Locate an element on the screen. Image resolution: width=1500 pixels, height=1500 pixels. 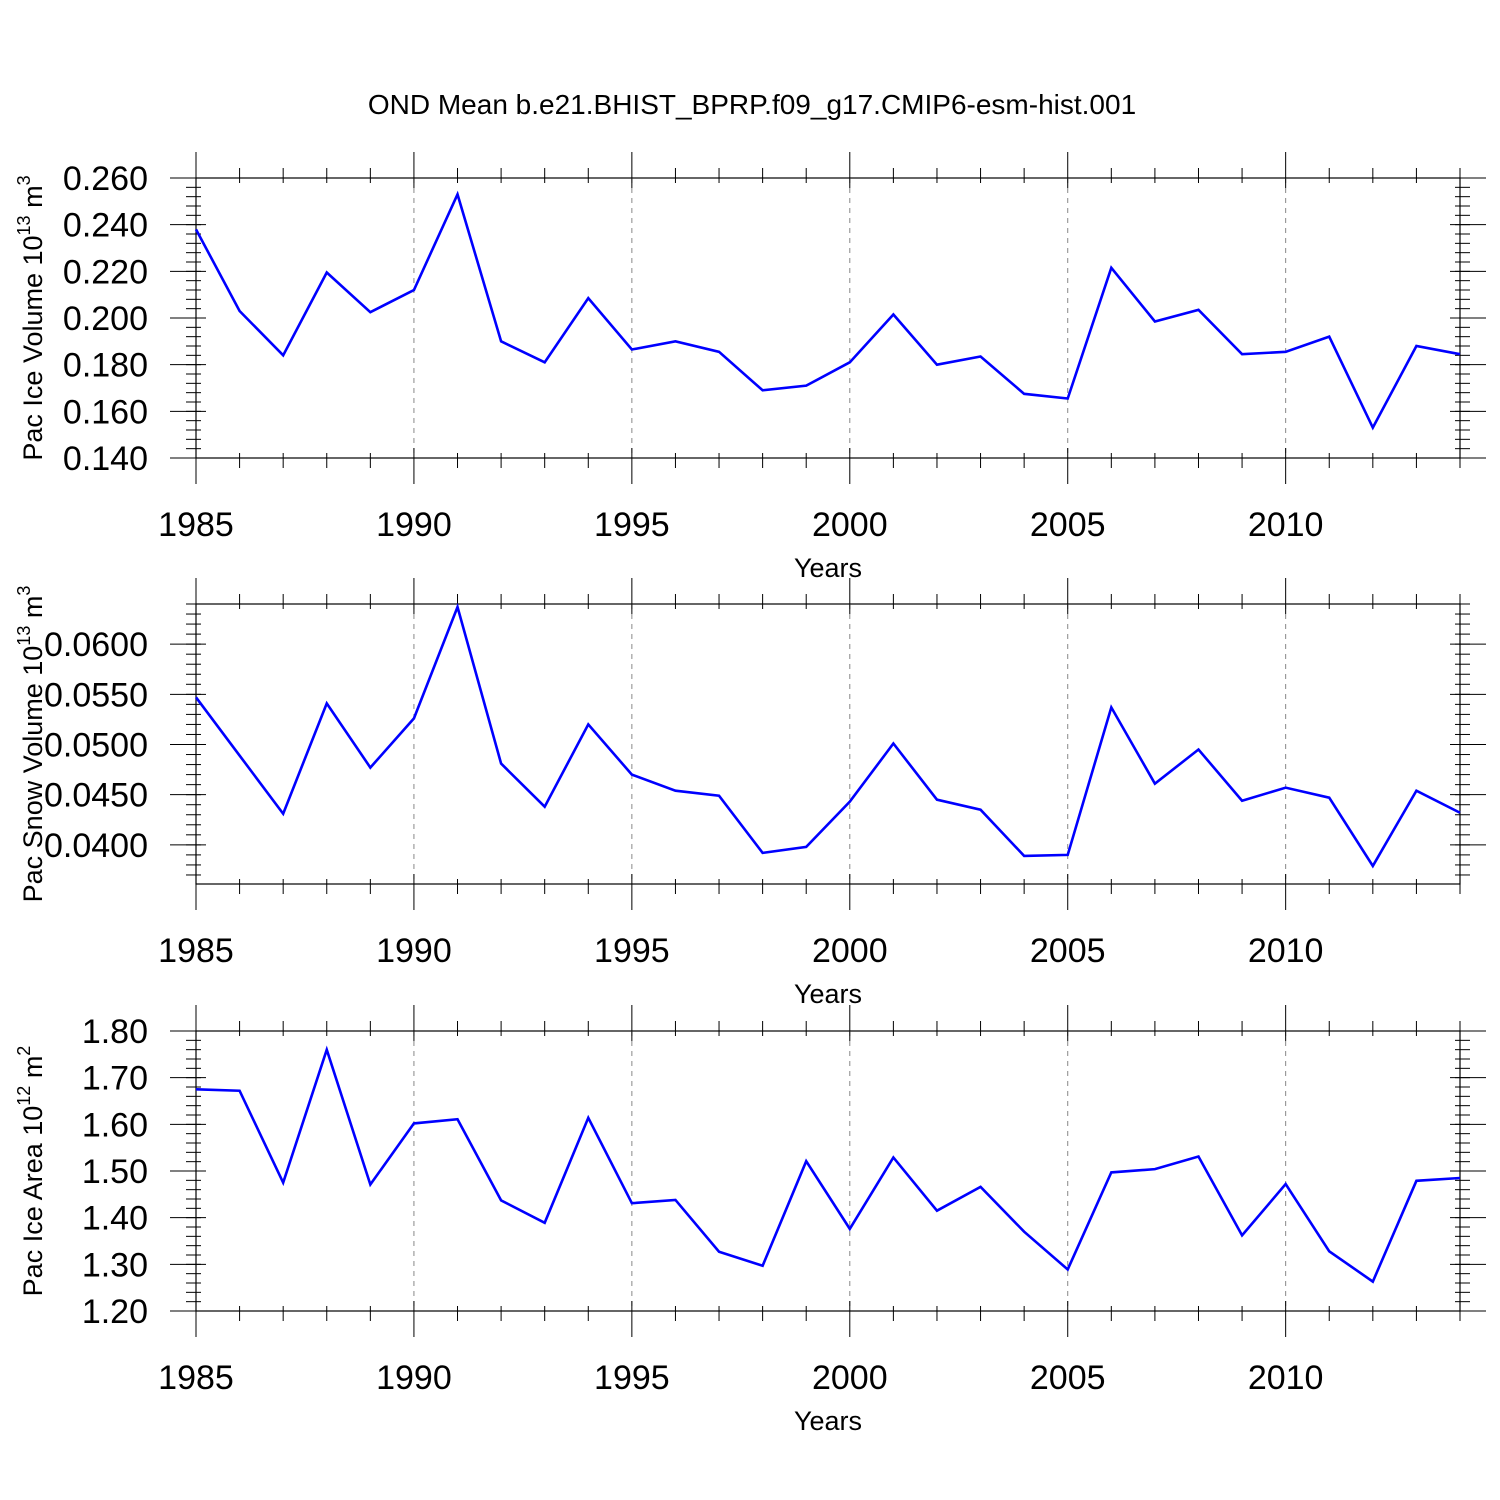
y-axis-title-unit-exp: 2 is located at coordinates (24, 1051).